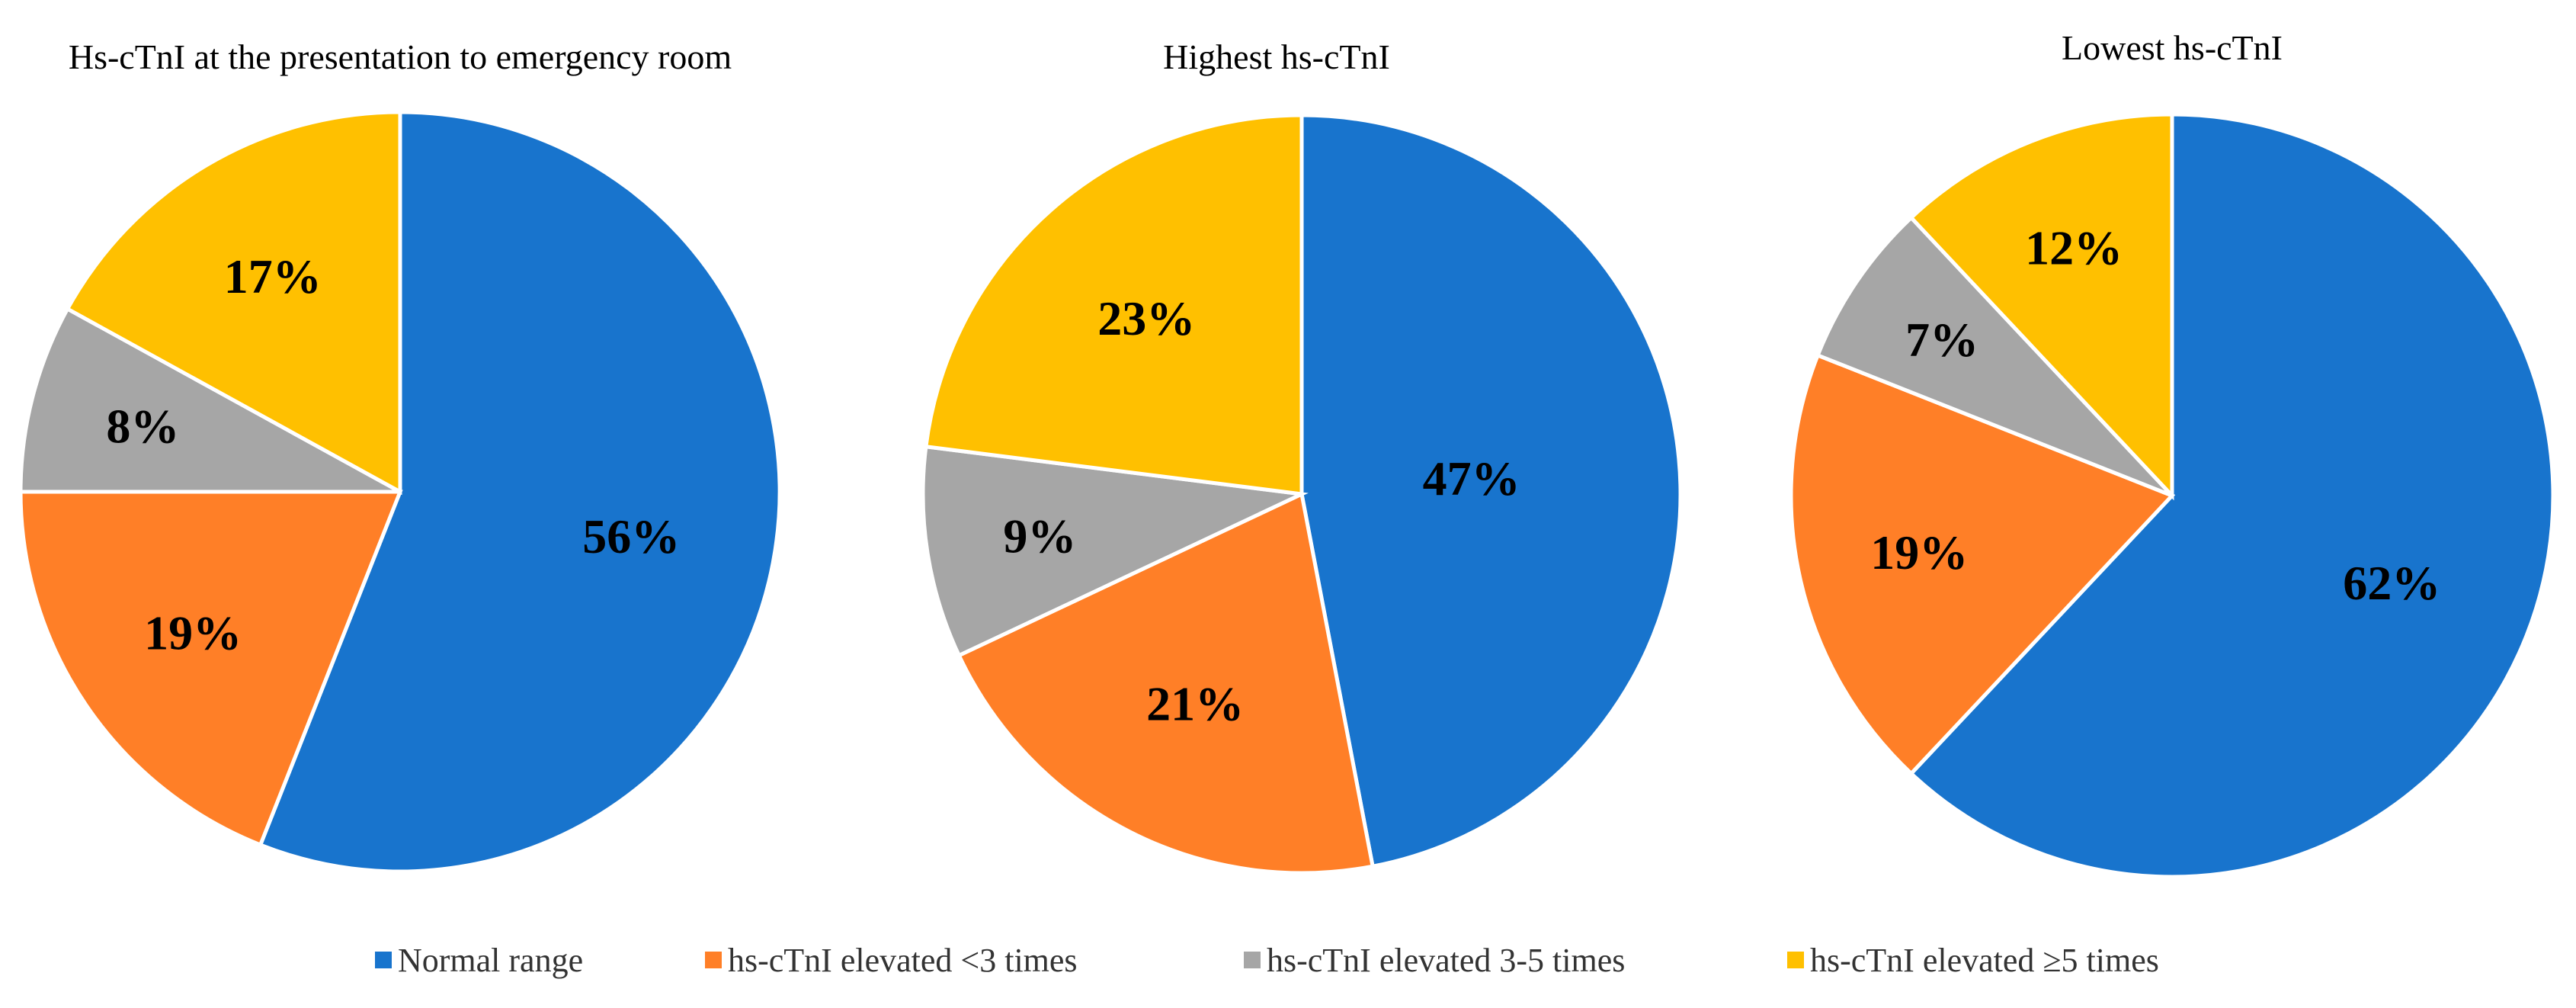  What do you see at coordinates (1941, 340) in the screenshot?
I see `pie-label-lowest-elevated-3-5: 7%` at bounding box center [1941, 340].